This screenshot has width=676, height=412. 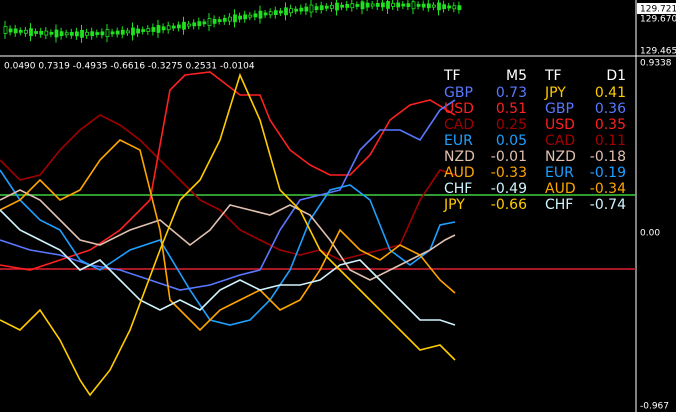 What do you see at coordinates (608, 173) in the screenshot?
I see `strength-value: -0.19` at bounding box center [608, 173].